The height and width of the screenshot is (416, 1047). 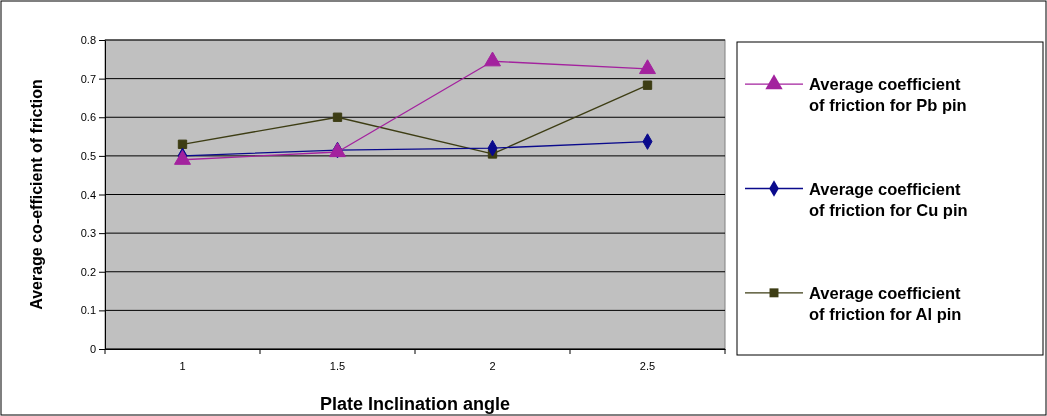 I want to click on x-tick-label: 2.5, so click(x=647, y=365).